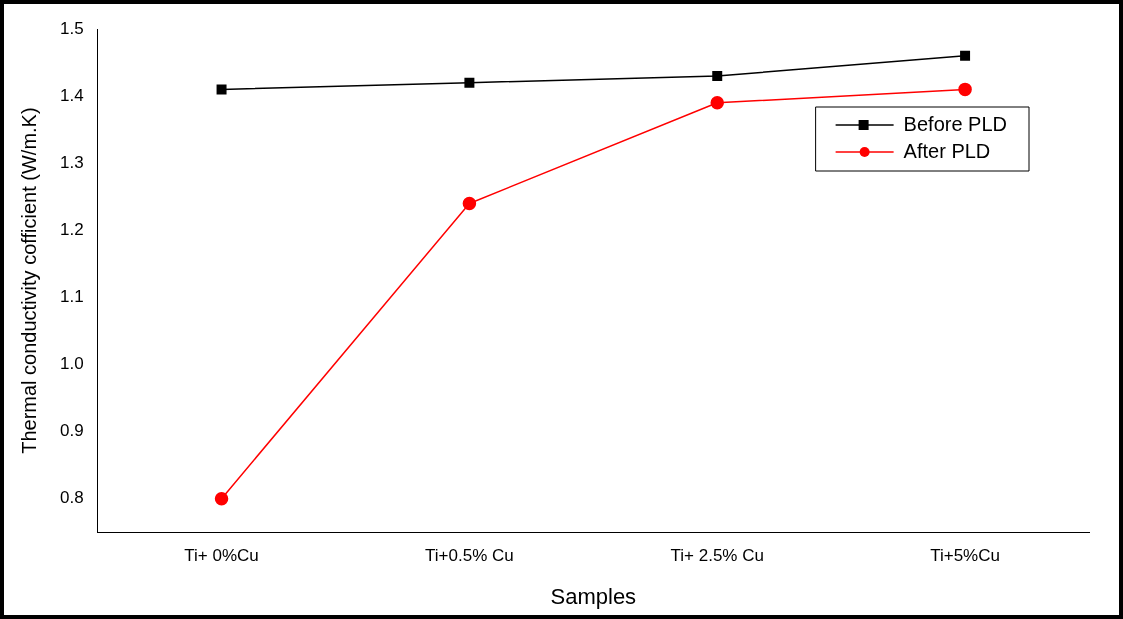 The width and height of the screenshot is (1123, 619). I want to click on x-tick-label: Ti+ 2.5% Cu, so click(717, 556).